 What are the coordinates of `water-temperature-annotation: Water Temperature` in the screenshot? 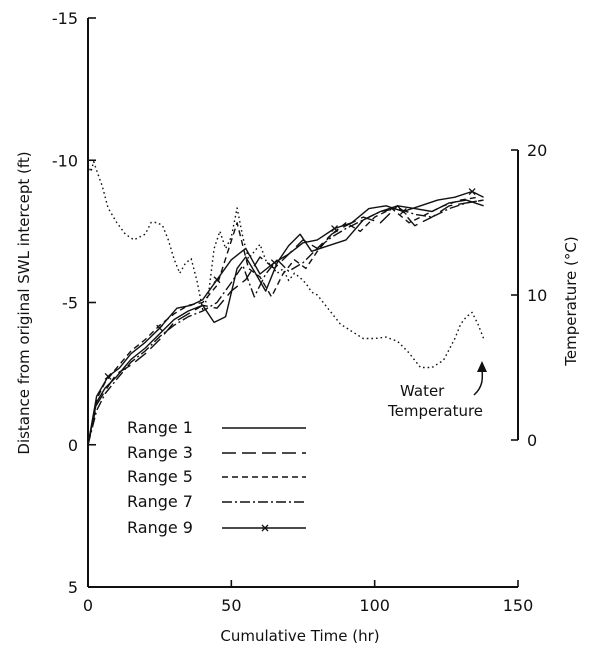 It's located at (437, 390).